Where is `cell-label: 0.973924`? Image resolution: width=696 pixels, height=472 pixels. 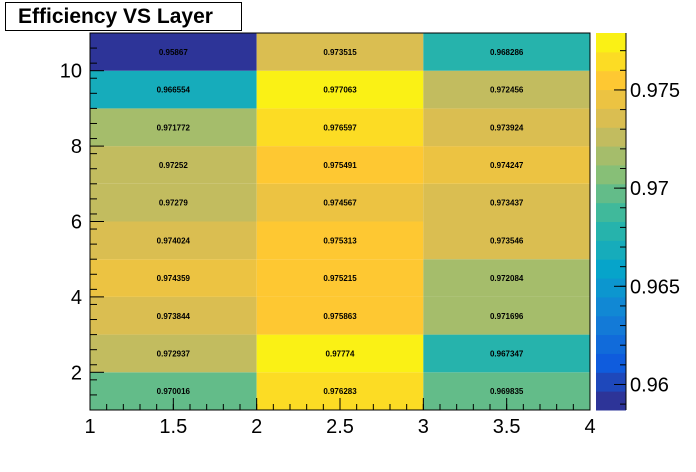 cell-label: 0.973924 is located at coordinates (507, 127).